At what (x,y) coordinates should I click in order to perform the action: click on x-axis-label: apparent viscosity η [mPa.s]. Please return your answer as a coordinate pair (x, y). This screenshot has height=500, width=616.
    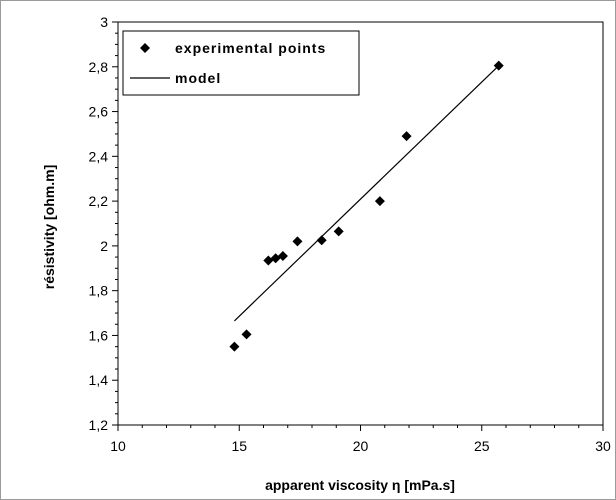
    Looking at the image, I should click on (360, 485).